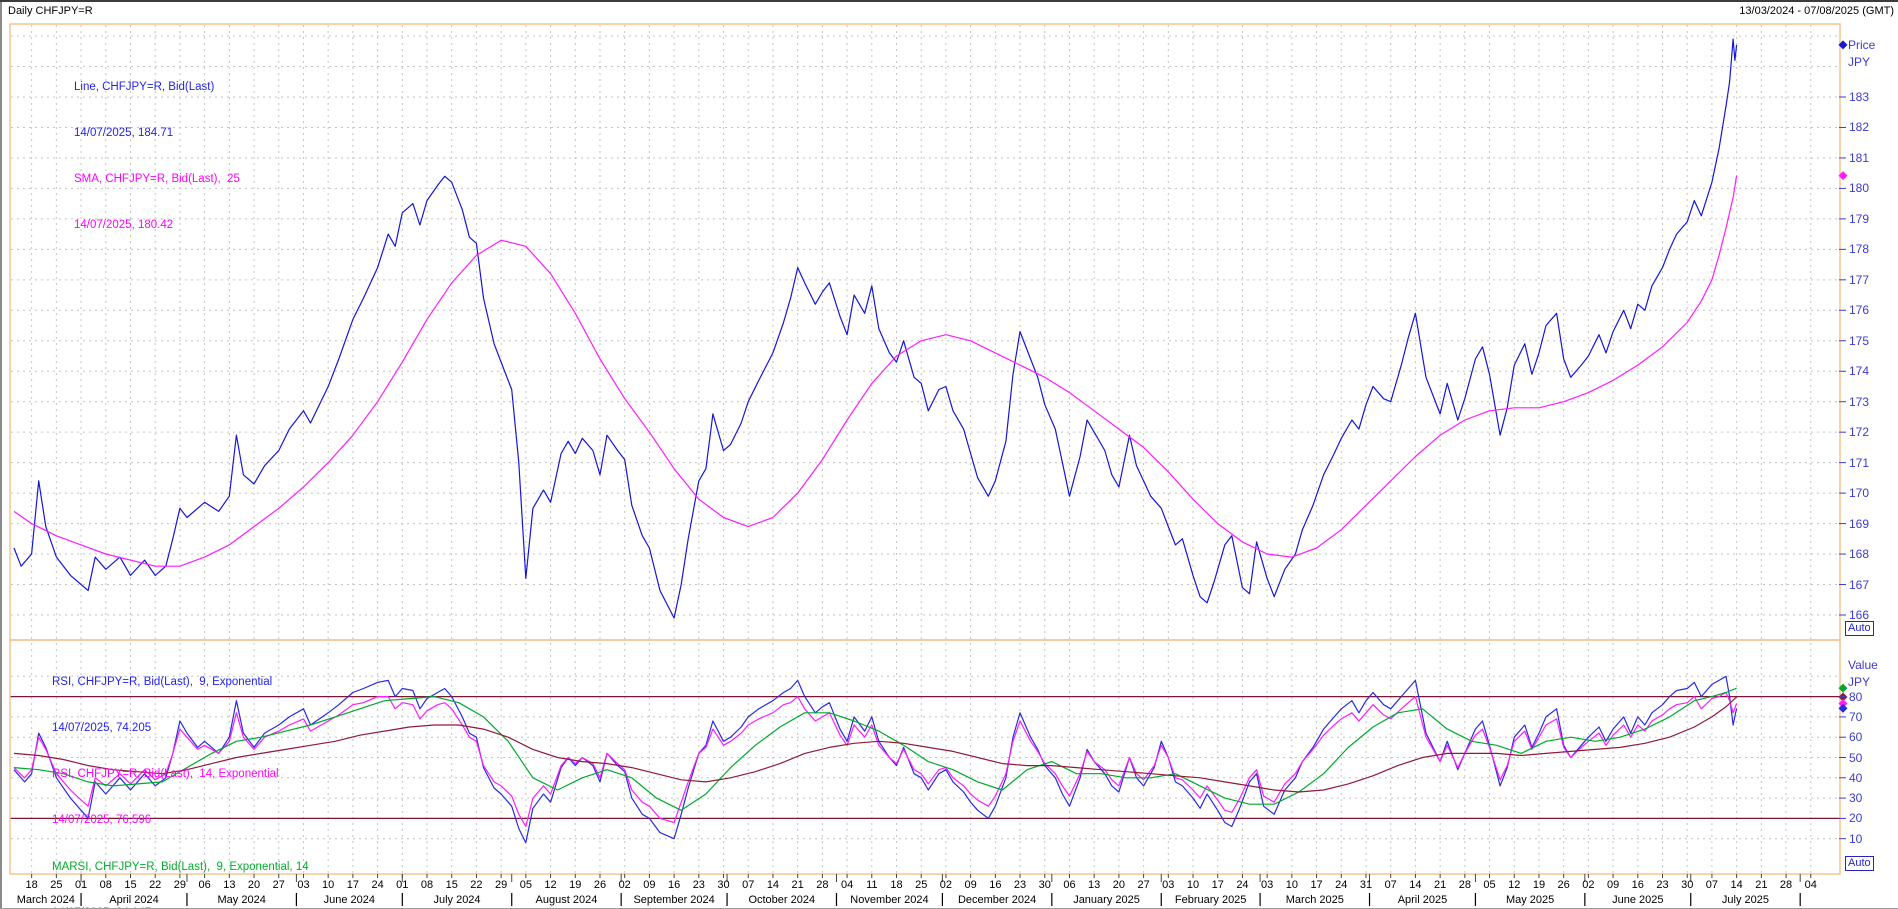  I want to click on month-label: July 2025, so click(1745, 900).